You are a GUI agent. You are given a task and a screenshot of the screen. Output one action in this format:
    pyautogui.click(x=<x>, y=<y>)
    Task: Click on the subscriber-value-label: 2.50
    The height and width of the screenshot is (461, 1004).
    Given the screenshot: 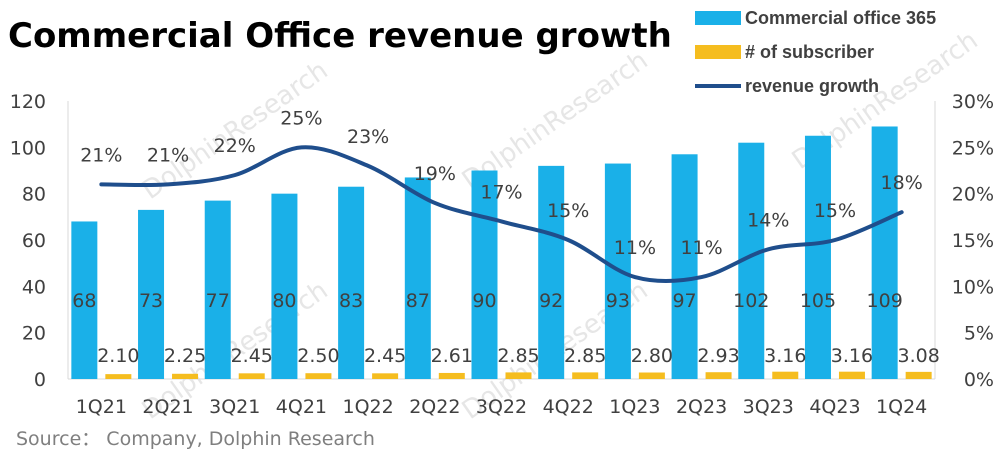 What is the action you would take?
    pyautogui.click(x=318, y=356)
    